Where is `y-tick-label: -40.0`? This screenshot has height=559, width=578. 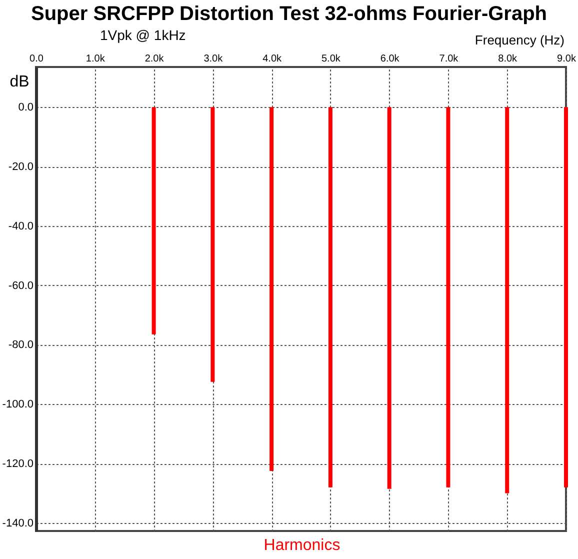
y-tick-label: -40.0 is located at coordinates (21, 226).